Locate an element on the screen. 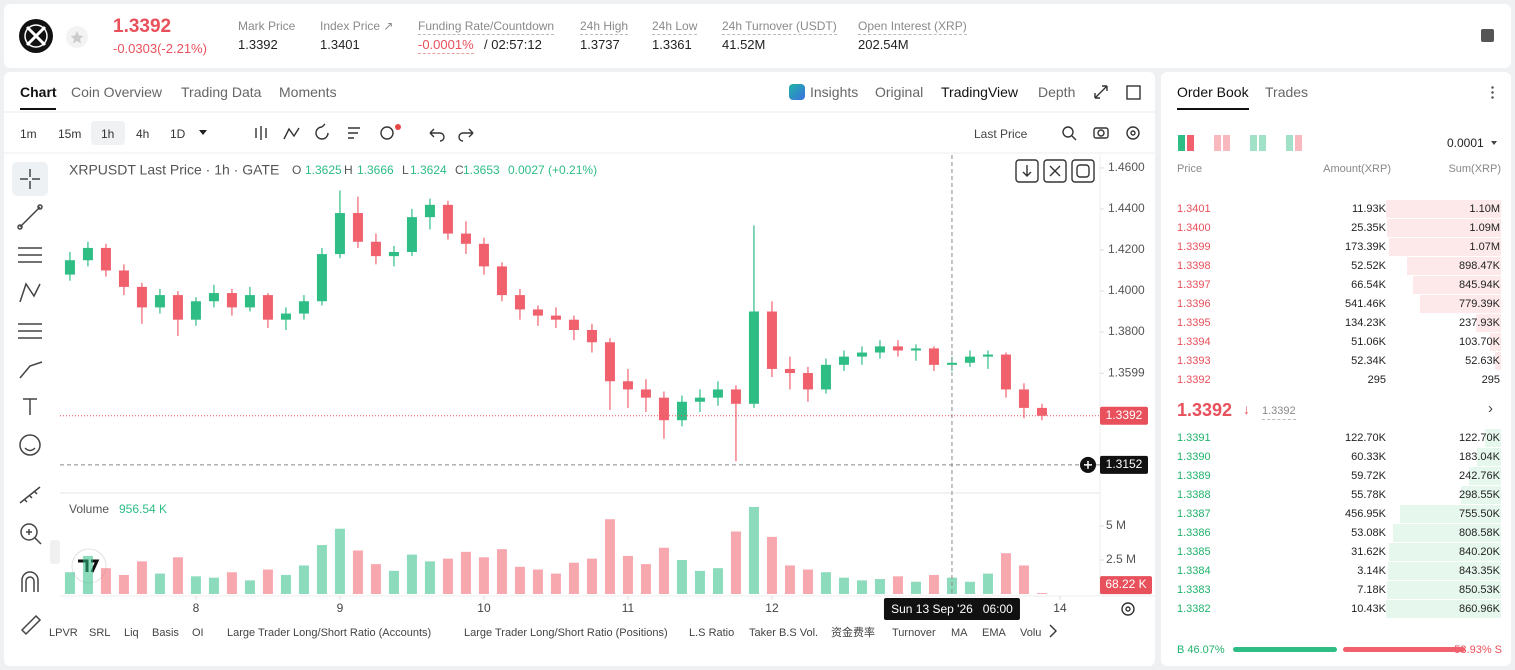 This screenshot has height=670, width=1515. ob-price: 1.3392 is located at coordinates (1194, 380).